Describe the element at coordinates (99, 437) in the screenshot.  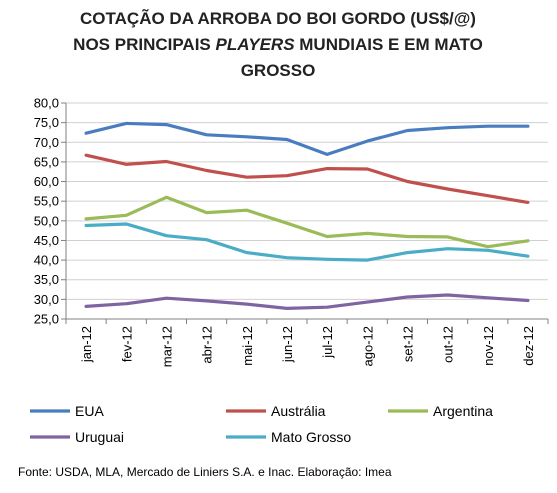
I see `legend-label: Uruguai` at that location.